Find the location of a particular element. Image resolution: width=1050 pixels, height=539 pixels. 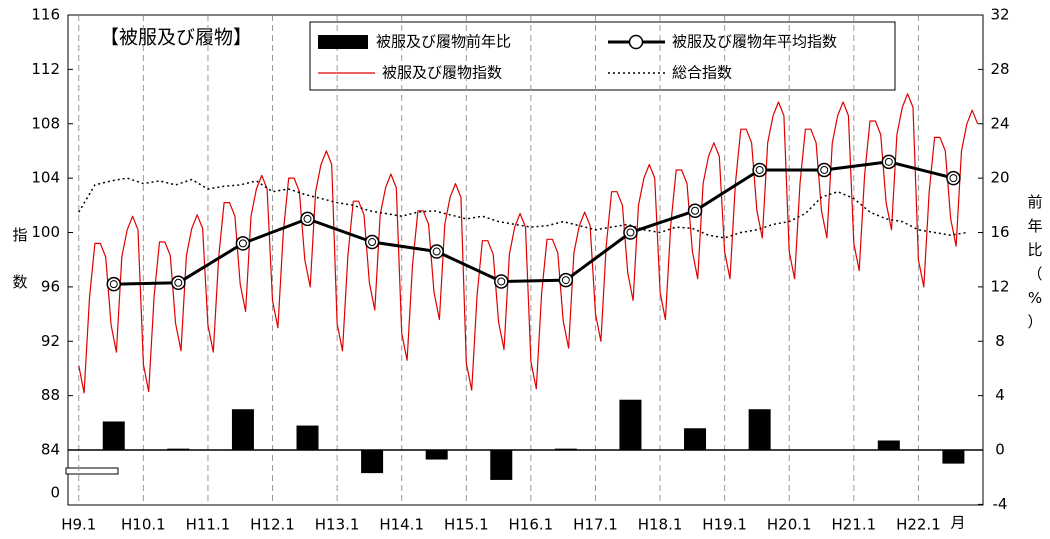

x-tick-label: H16.1 is located at coordinates (531, 525).